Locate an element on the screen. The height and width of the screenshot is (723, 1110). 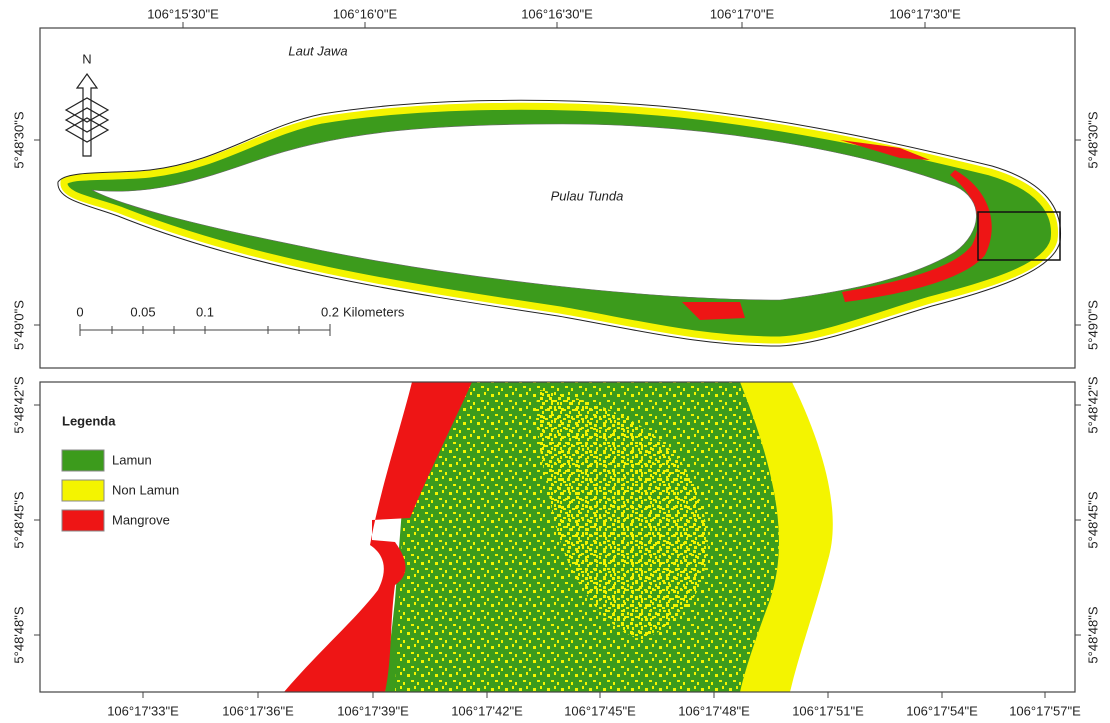
longitude-label: 106°15'30"E is located at coordinates (183, 13).